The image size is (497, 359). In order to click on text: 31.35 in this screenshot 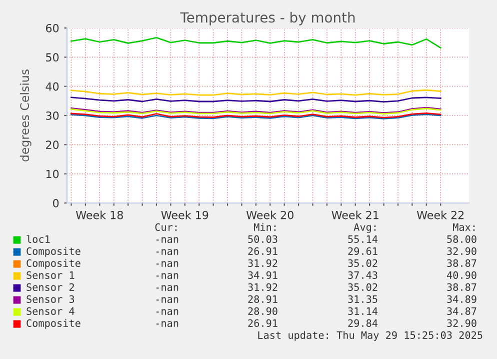, I will do `click(363, 299)`.